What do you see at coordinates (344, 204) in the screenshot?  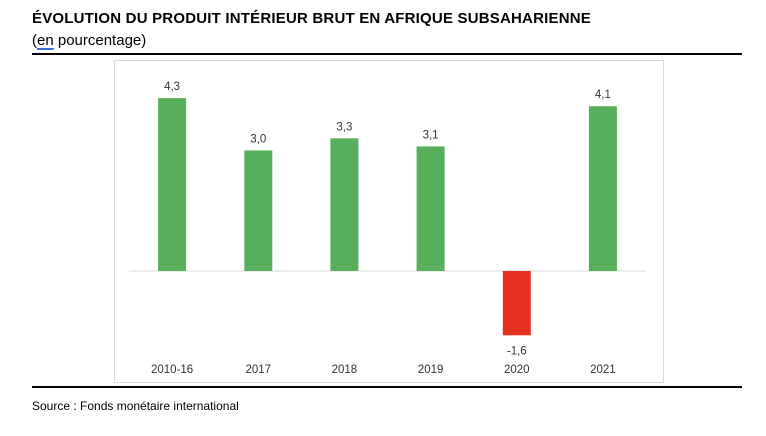 I see `bar-2018` at bounding box center [344, 204].